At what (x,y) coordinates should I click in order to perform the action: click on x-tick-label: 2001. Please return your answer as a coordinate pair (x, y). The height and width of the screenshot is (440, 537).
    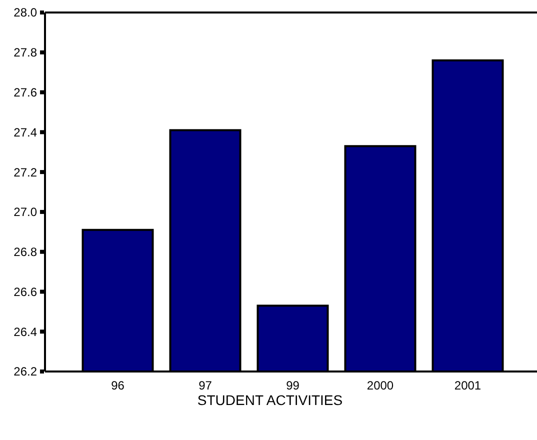
    Looking at the image, I should click on (468, 385).